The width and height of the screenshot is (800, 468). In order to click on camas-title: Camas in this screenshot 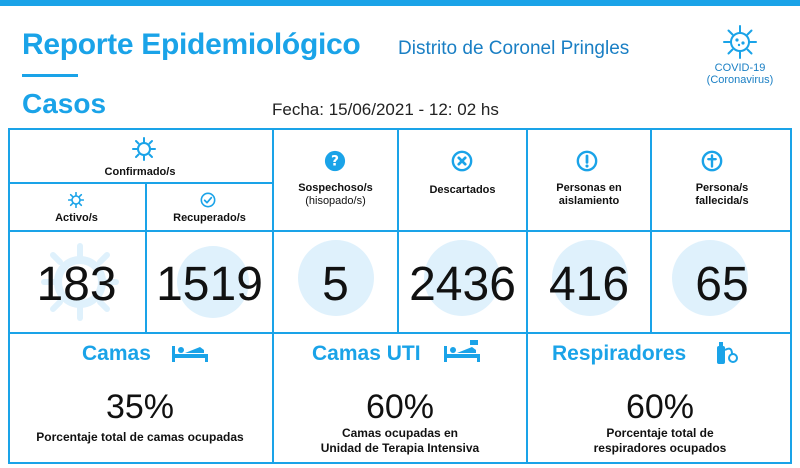, I will do `click(116, 353)`.